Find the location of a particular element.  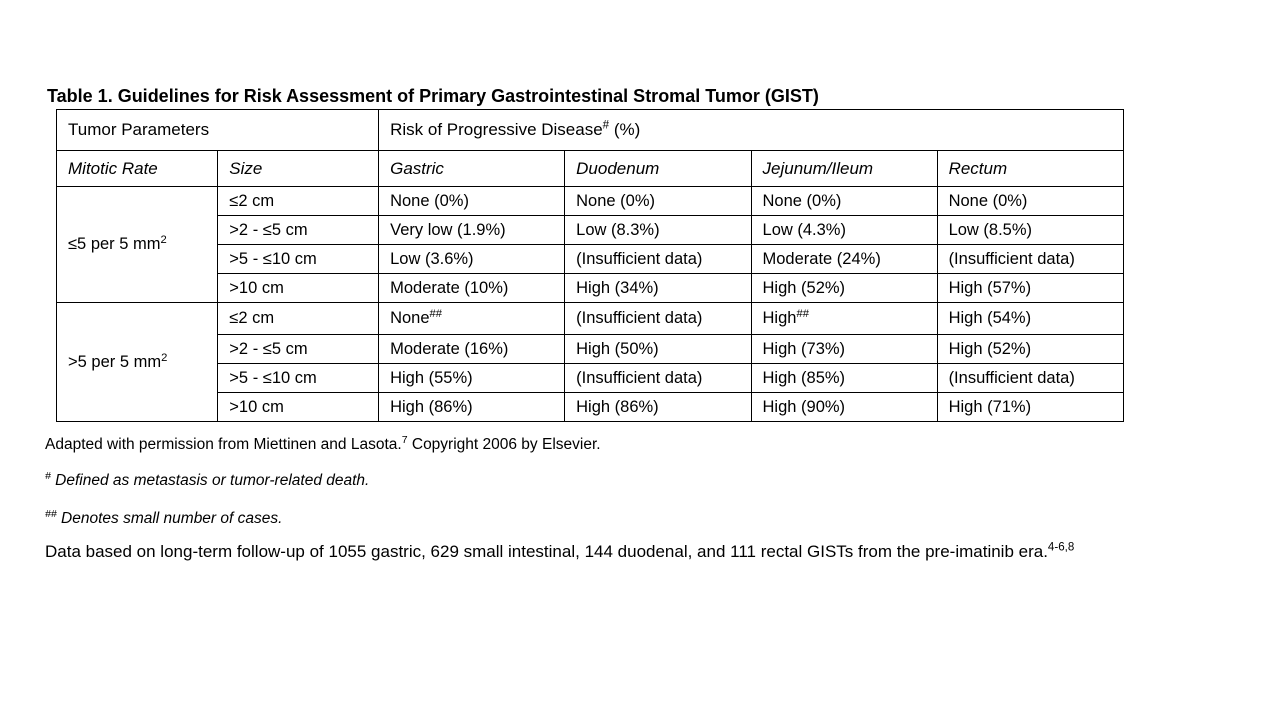

jejunum-cell: Low (4.3%) is located at coordinates (844, 230).